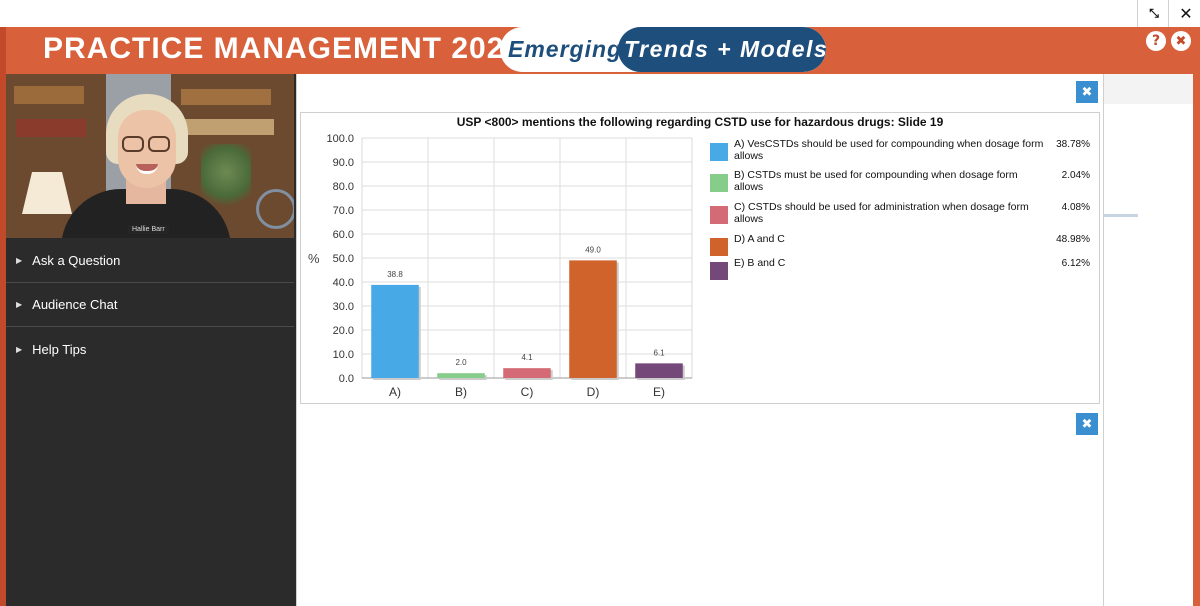 The height and width of the screenshot is (606, 1200). Describe the element at coordinates (1087, 424) in the screenshot. I see `close-panel-button: ✖` at that location.